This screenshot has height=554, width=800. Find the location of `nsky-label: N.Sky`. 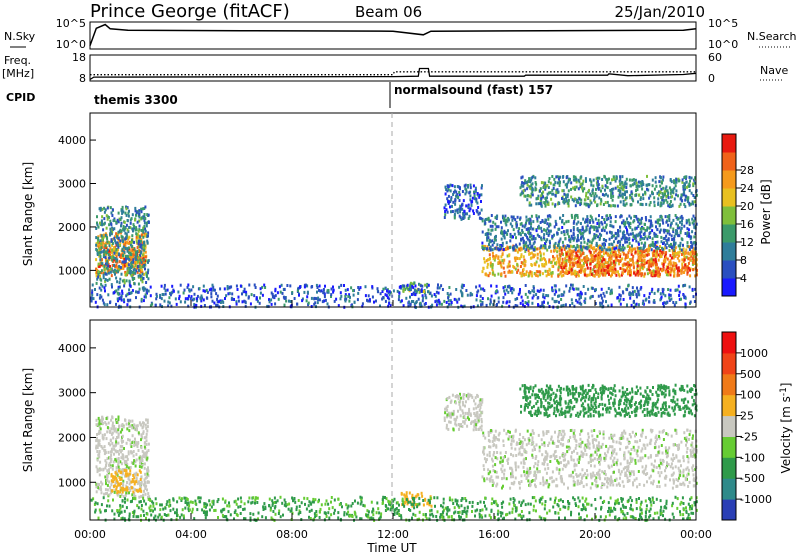

nsky-label: N.Sky is located at coordinates (20, 36).